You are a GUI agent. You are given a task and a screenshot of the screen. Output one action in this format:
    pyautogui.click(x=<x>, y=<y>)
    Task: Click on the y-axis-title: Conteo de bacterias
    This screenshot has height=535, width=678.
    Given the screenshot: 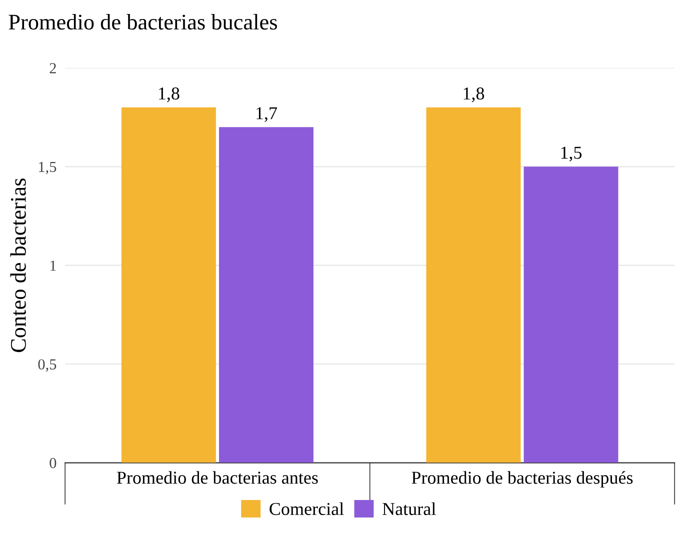 What is the action you would take?
    pyautogui.click(x=18, y=265)
    